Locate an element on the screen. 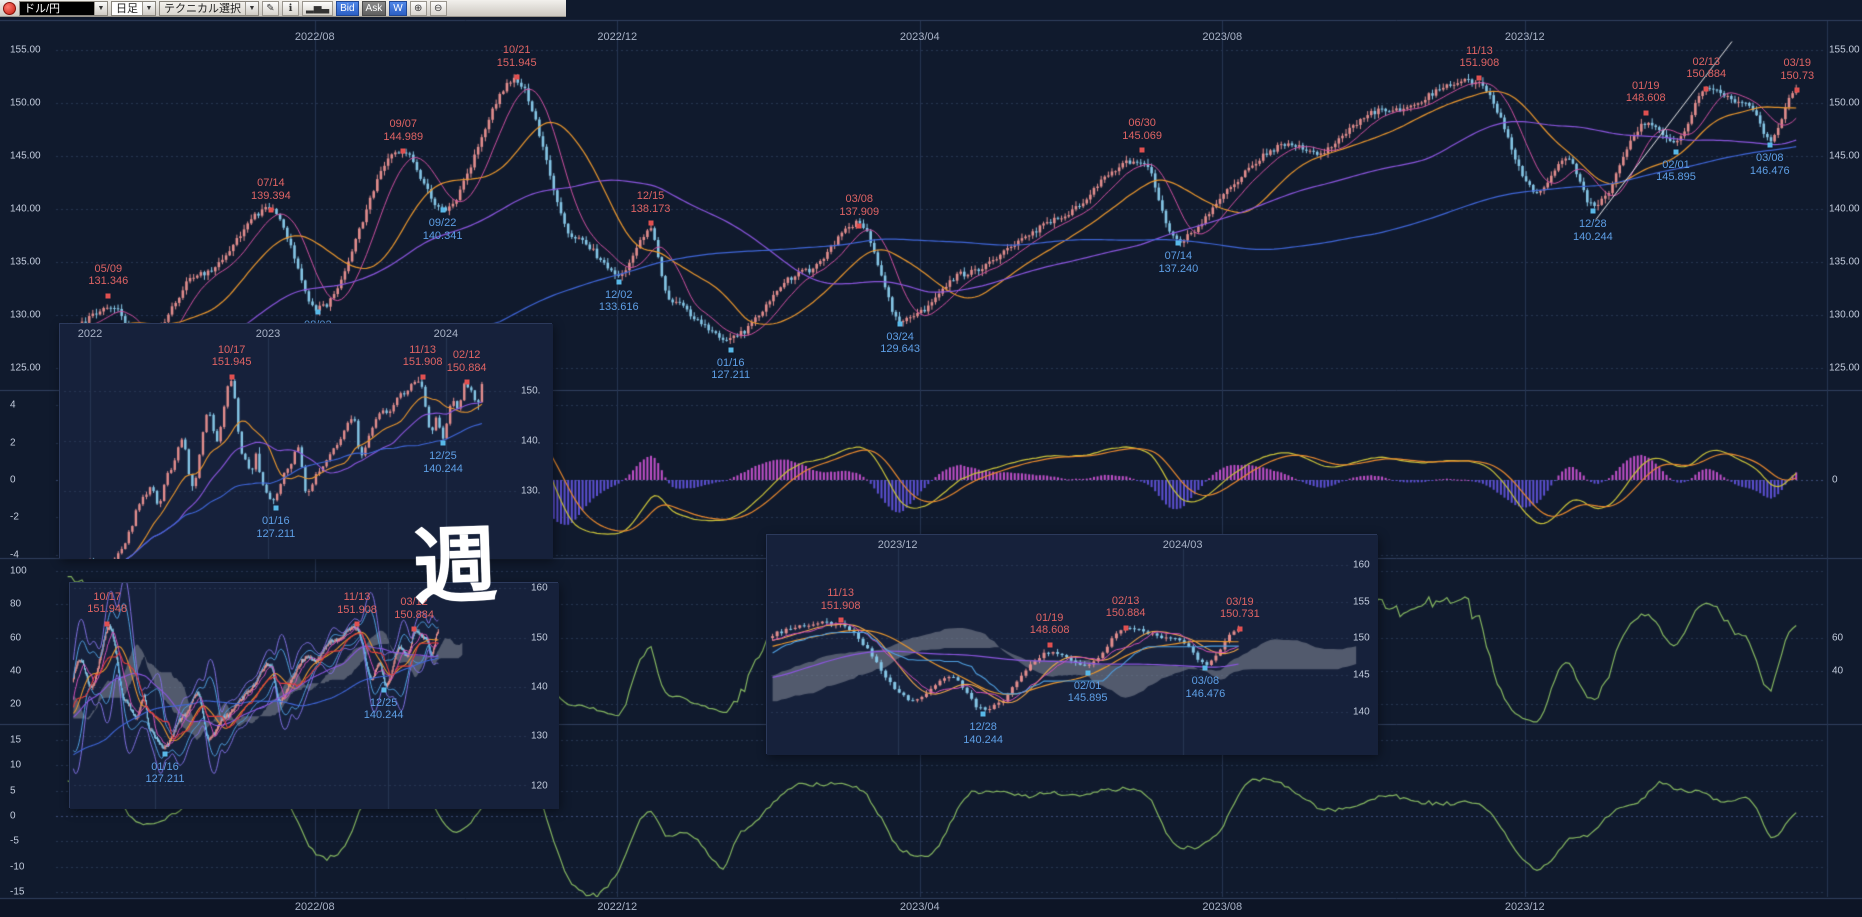 The width and height of the screenshot is (1862, 917). pencil-icon: ✎ is located at coordinates (270, 8).